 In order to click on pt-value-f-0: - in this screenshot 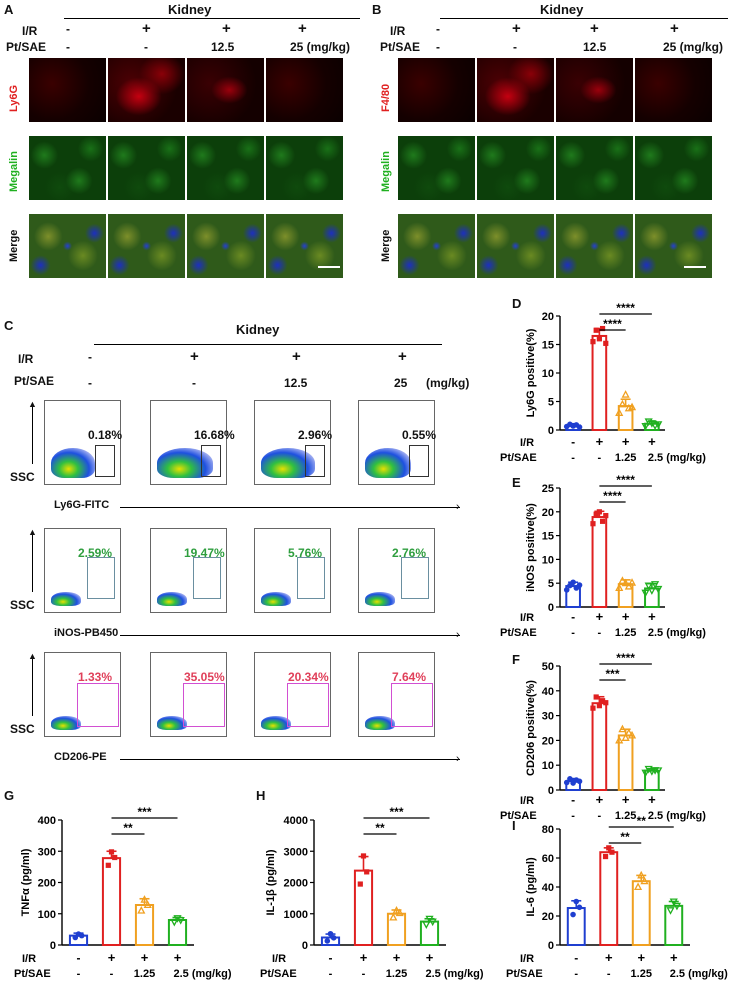, I will do `click(573, 816)`.